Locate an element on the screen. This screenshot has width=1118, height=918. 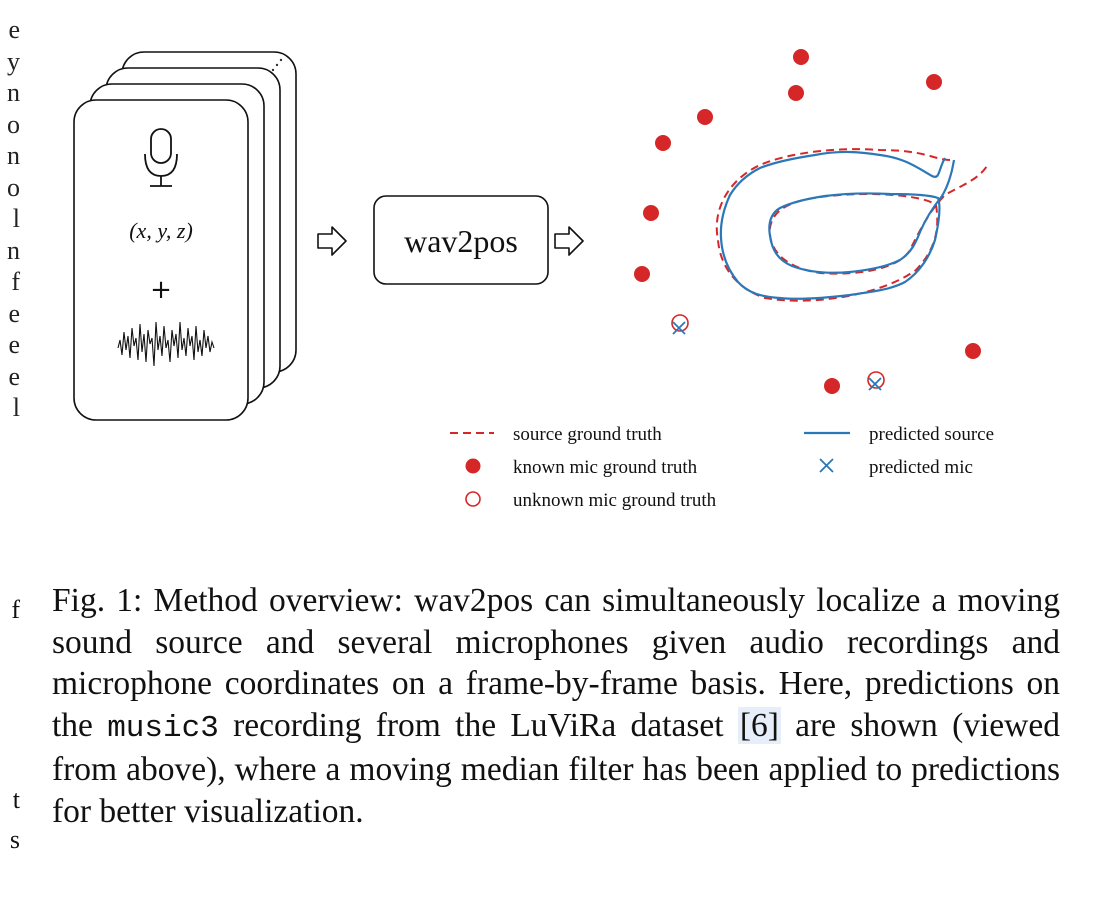
model-box-label: wav2pos is located at coordinates (461, 241).